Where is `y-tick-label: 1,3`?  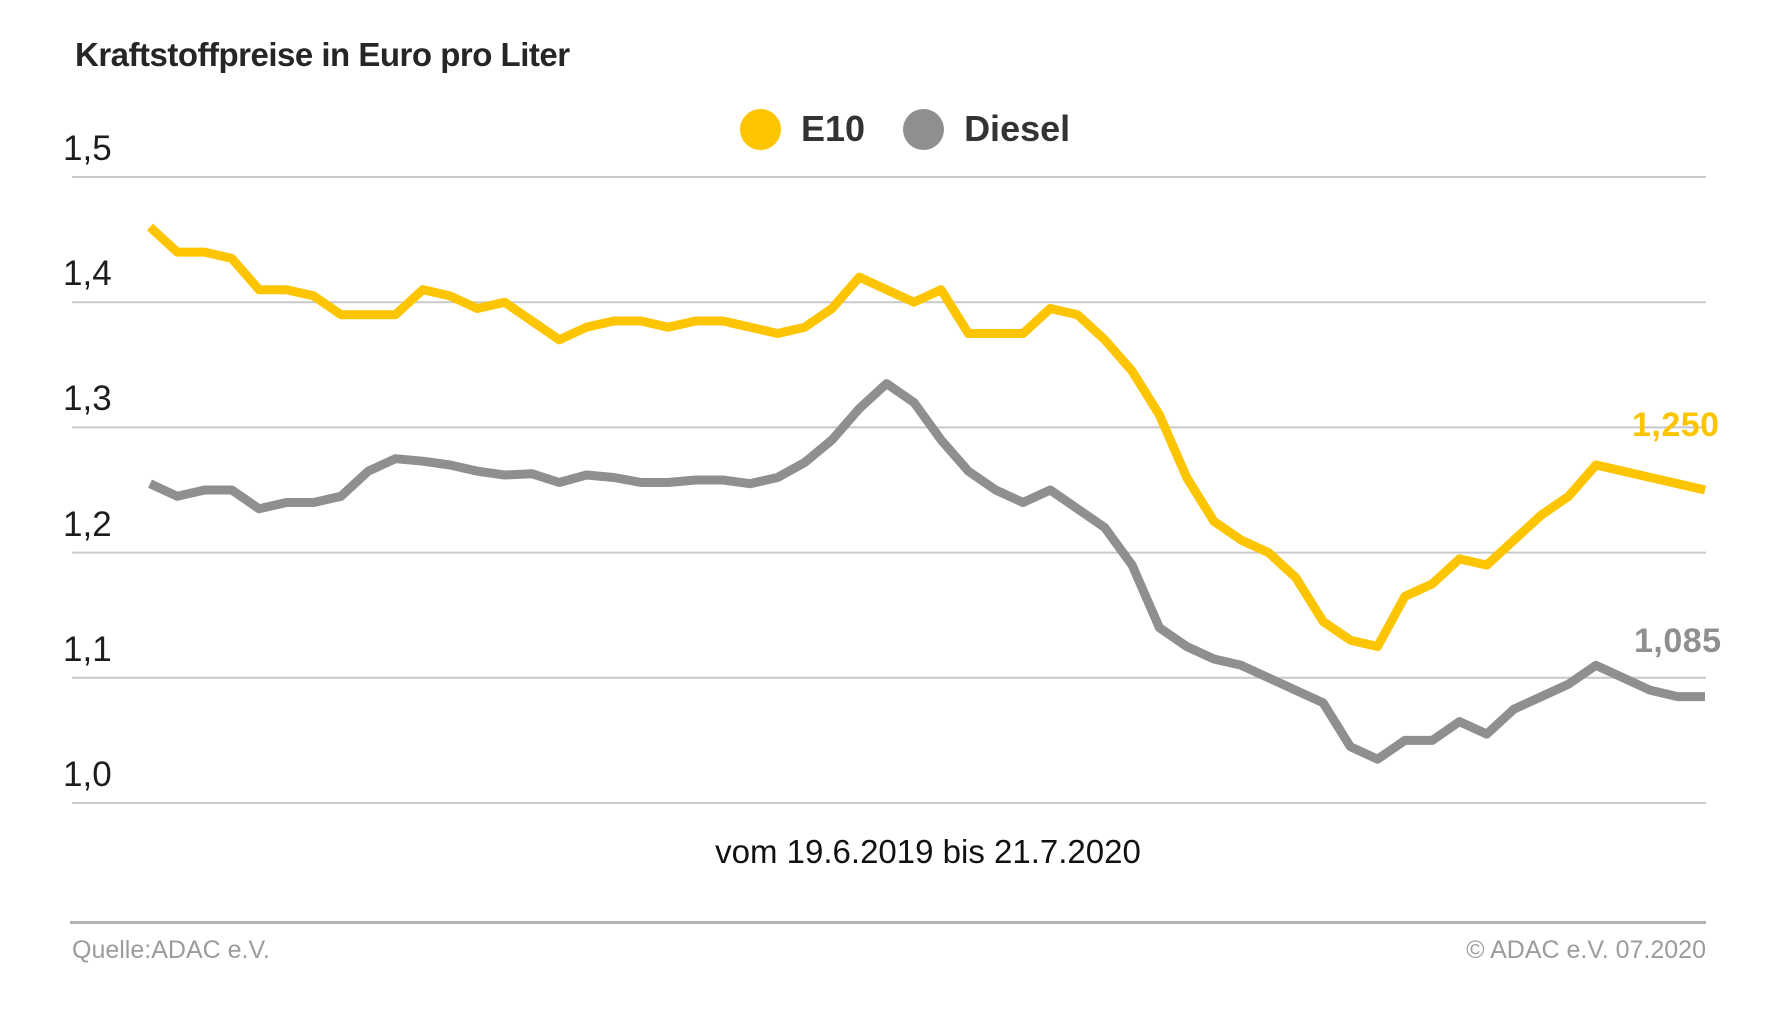 y-tick-label: 1,3 is located at coordinates (87, 399).